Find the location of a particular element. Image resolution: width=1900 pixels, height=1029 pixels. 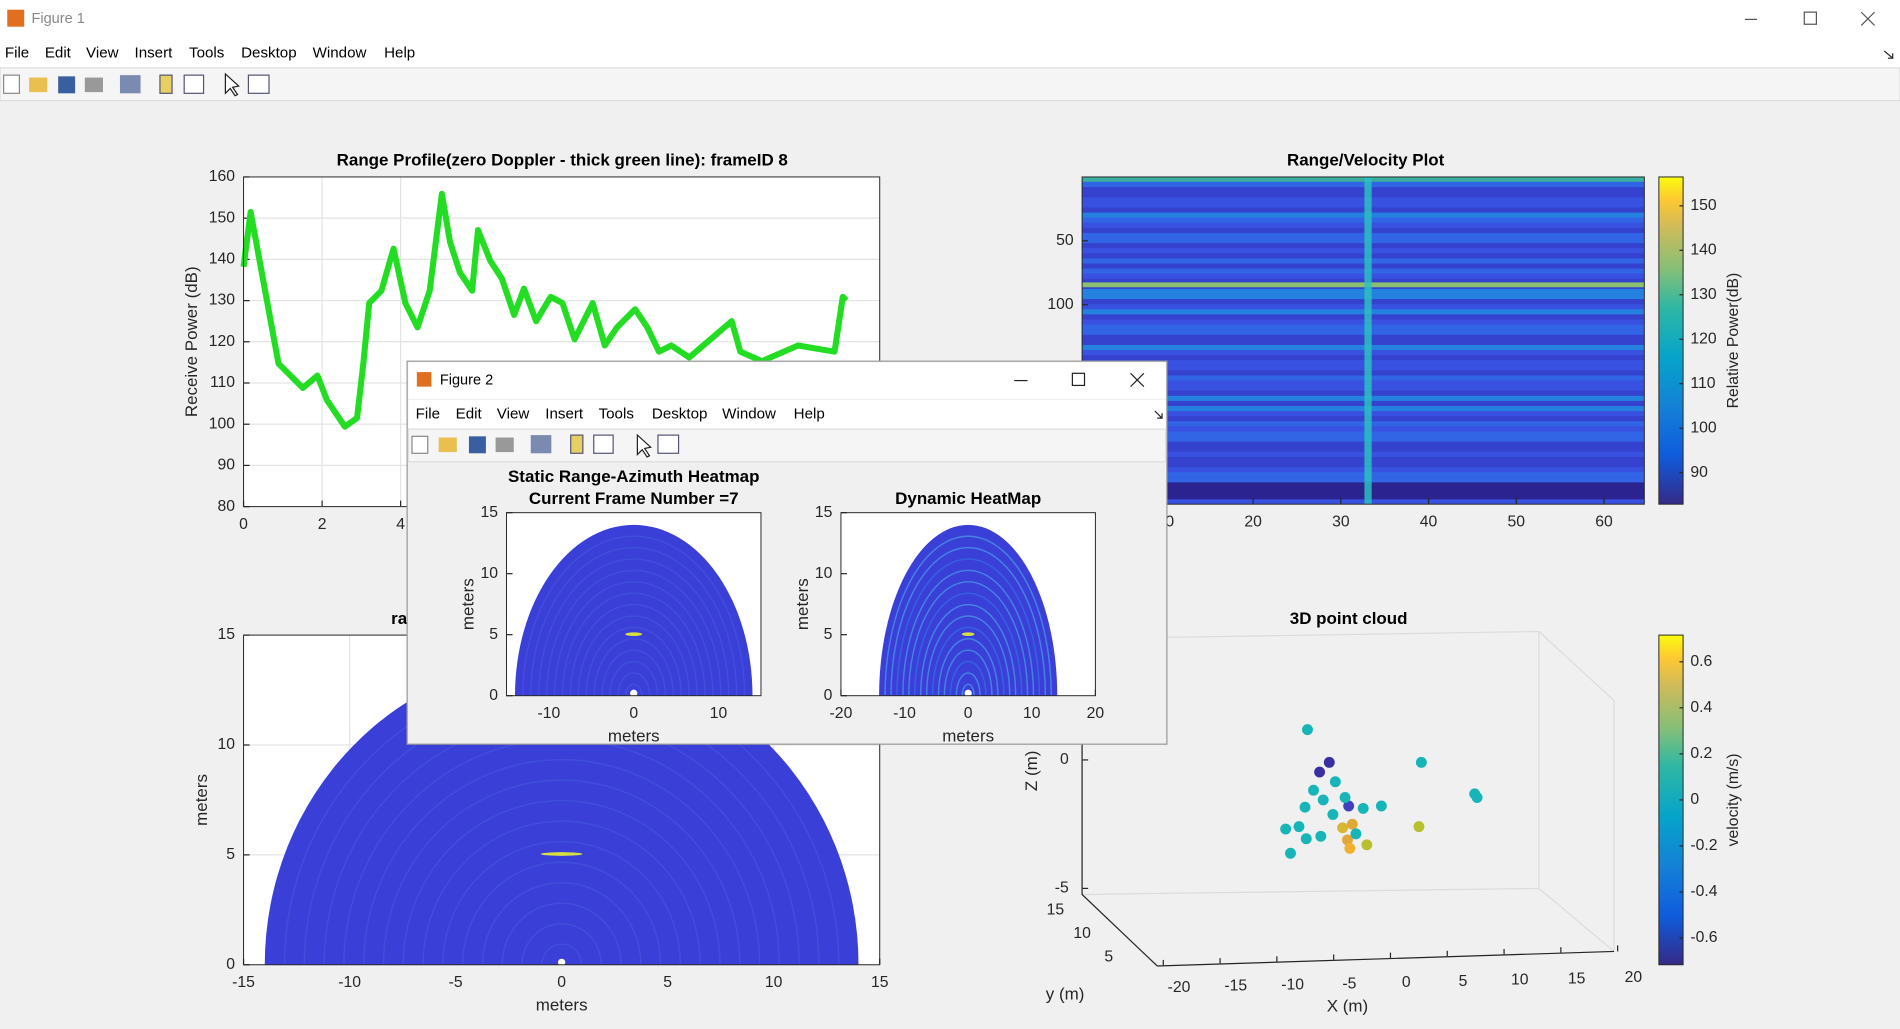

heatmap-column is located at coordinates (1368, 340).